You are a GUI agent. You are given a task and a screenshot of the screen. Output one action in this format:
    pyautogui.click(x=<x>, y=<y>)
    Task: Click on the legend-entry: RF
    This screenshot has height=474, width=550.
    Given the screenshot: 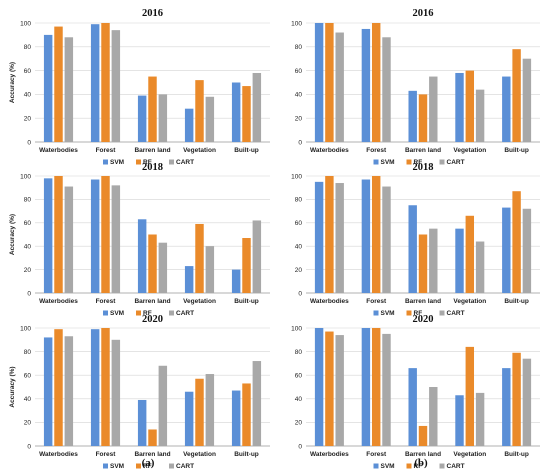 What is the action you would take?
    pyautogui.click(x=147, y=162)
    